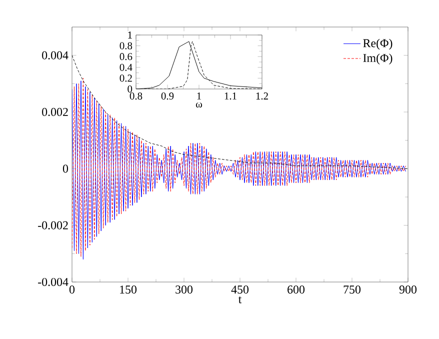 This screenshot has width=439, height=339. Describe the element at coordinates (55, 112) in the screenshot. I see `y-tick-label: 0.002` at that location.